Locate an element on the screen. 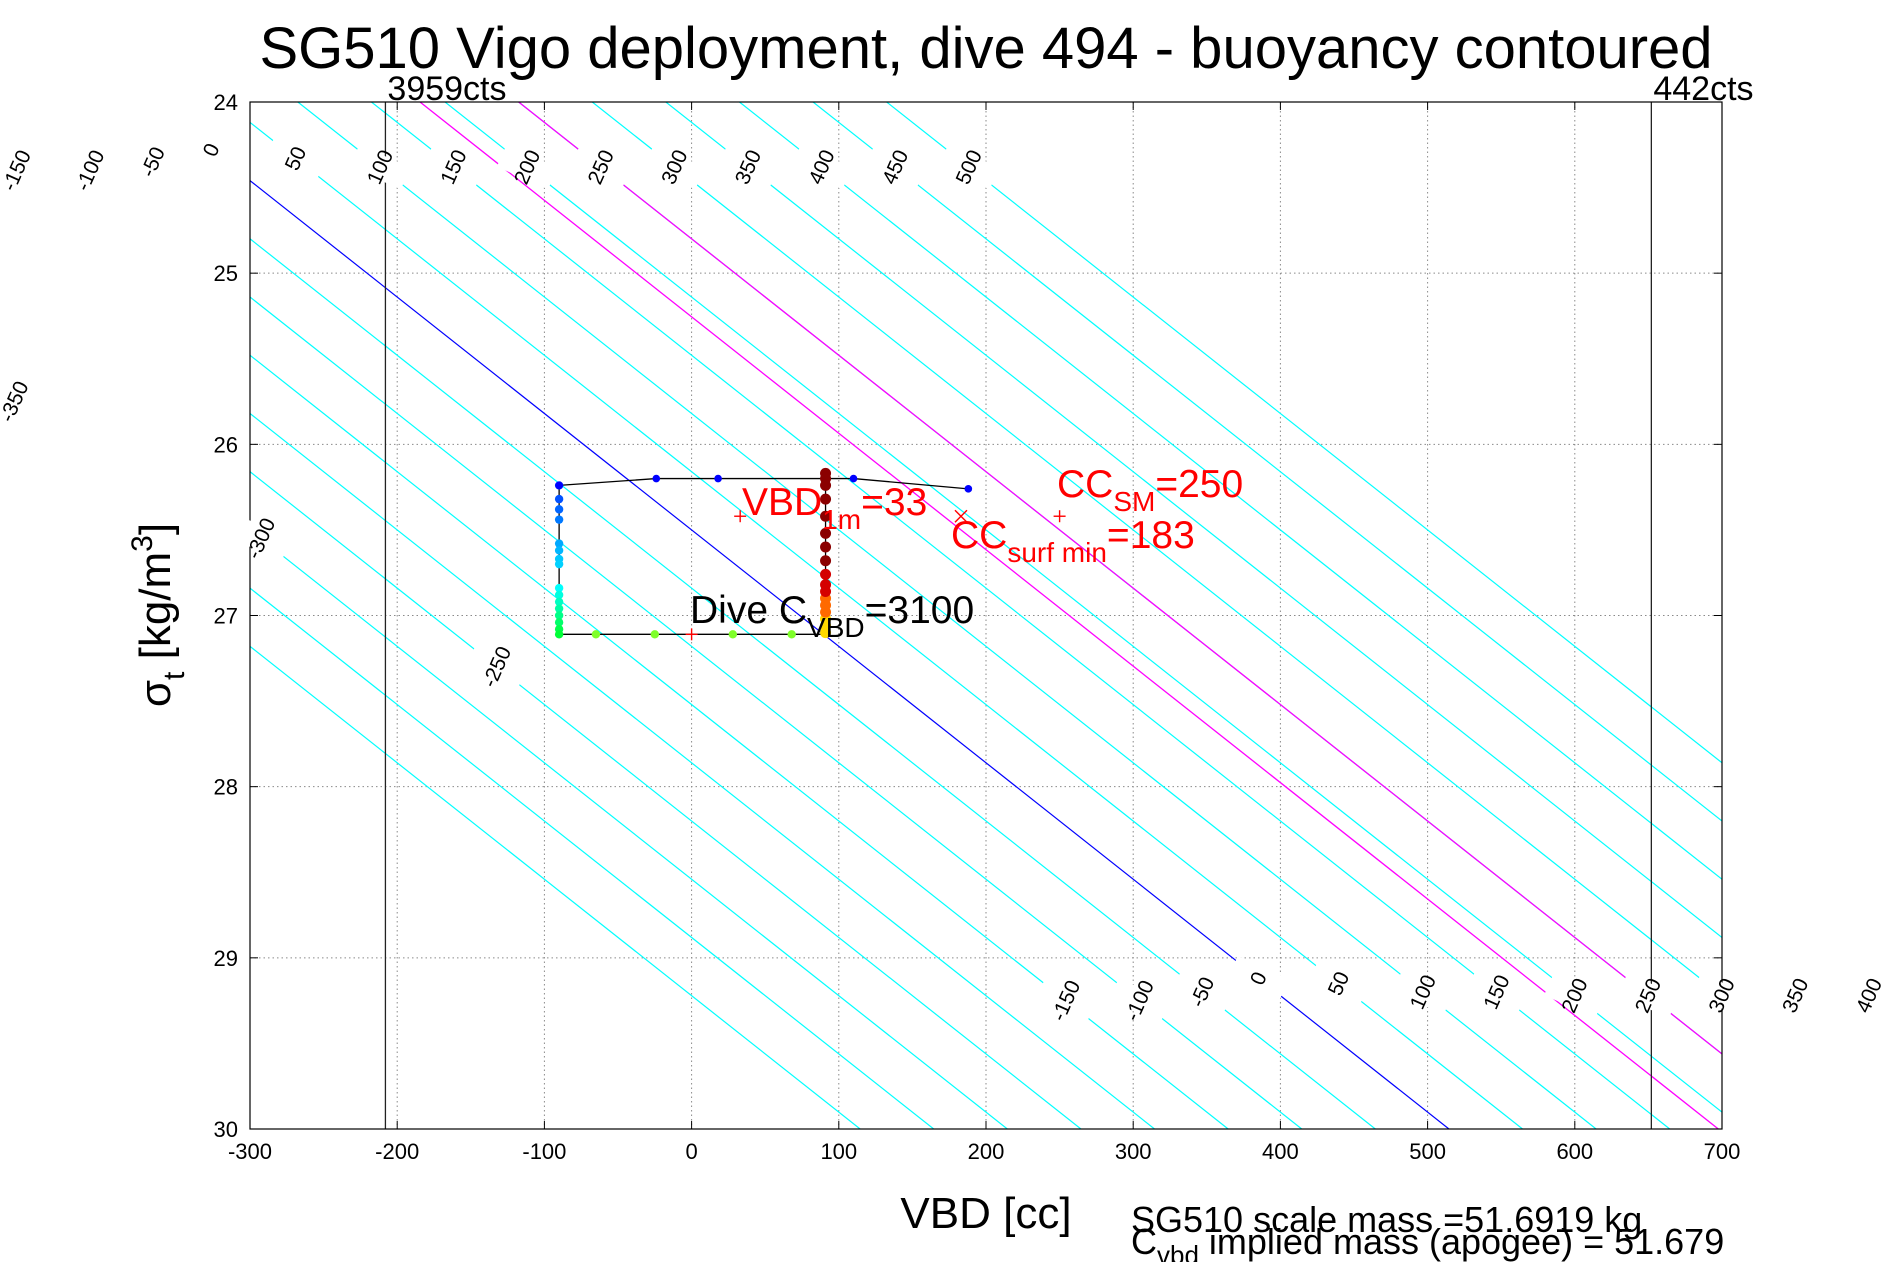 This screenshot has width=1891, height=1262. x-tick-label: 400 is located at coordinates (1280, 1151).